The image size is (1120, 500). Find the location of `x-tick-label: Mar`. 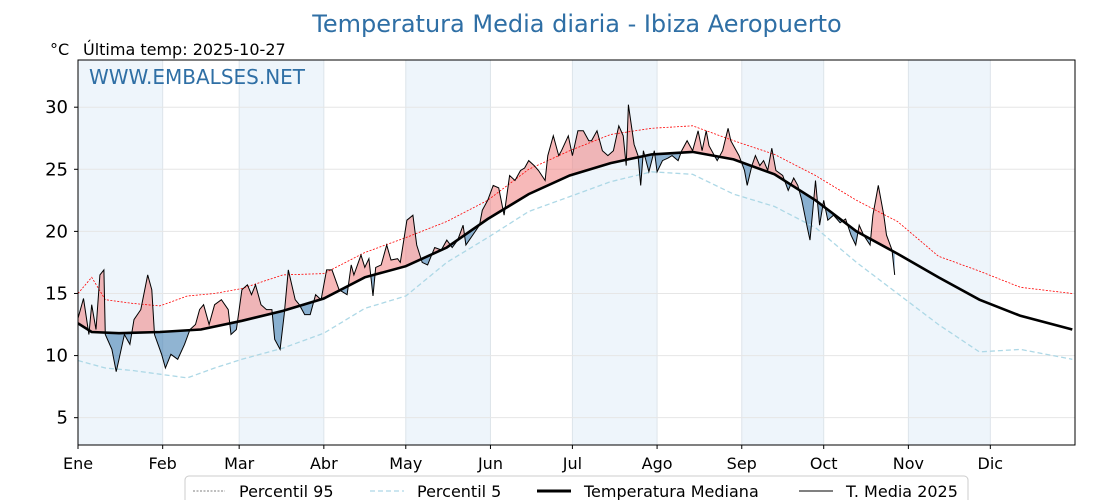

x-tick-label: Mar is located at coordinates (239, 463).